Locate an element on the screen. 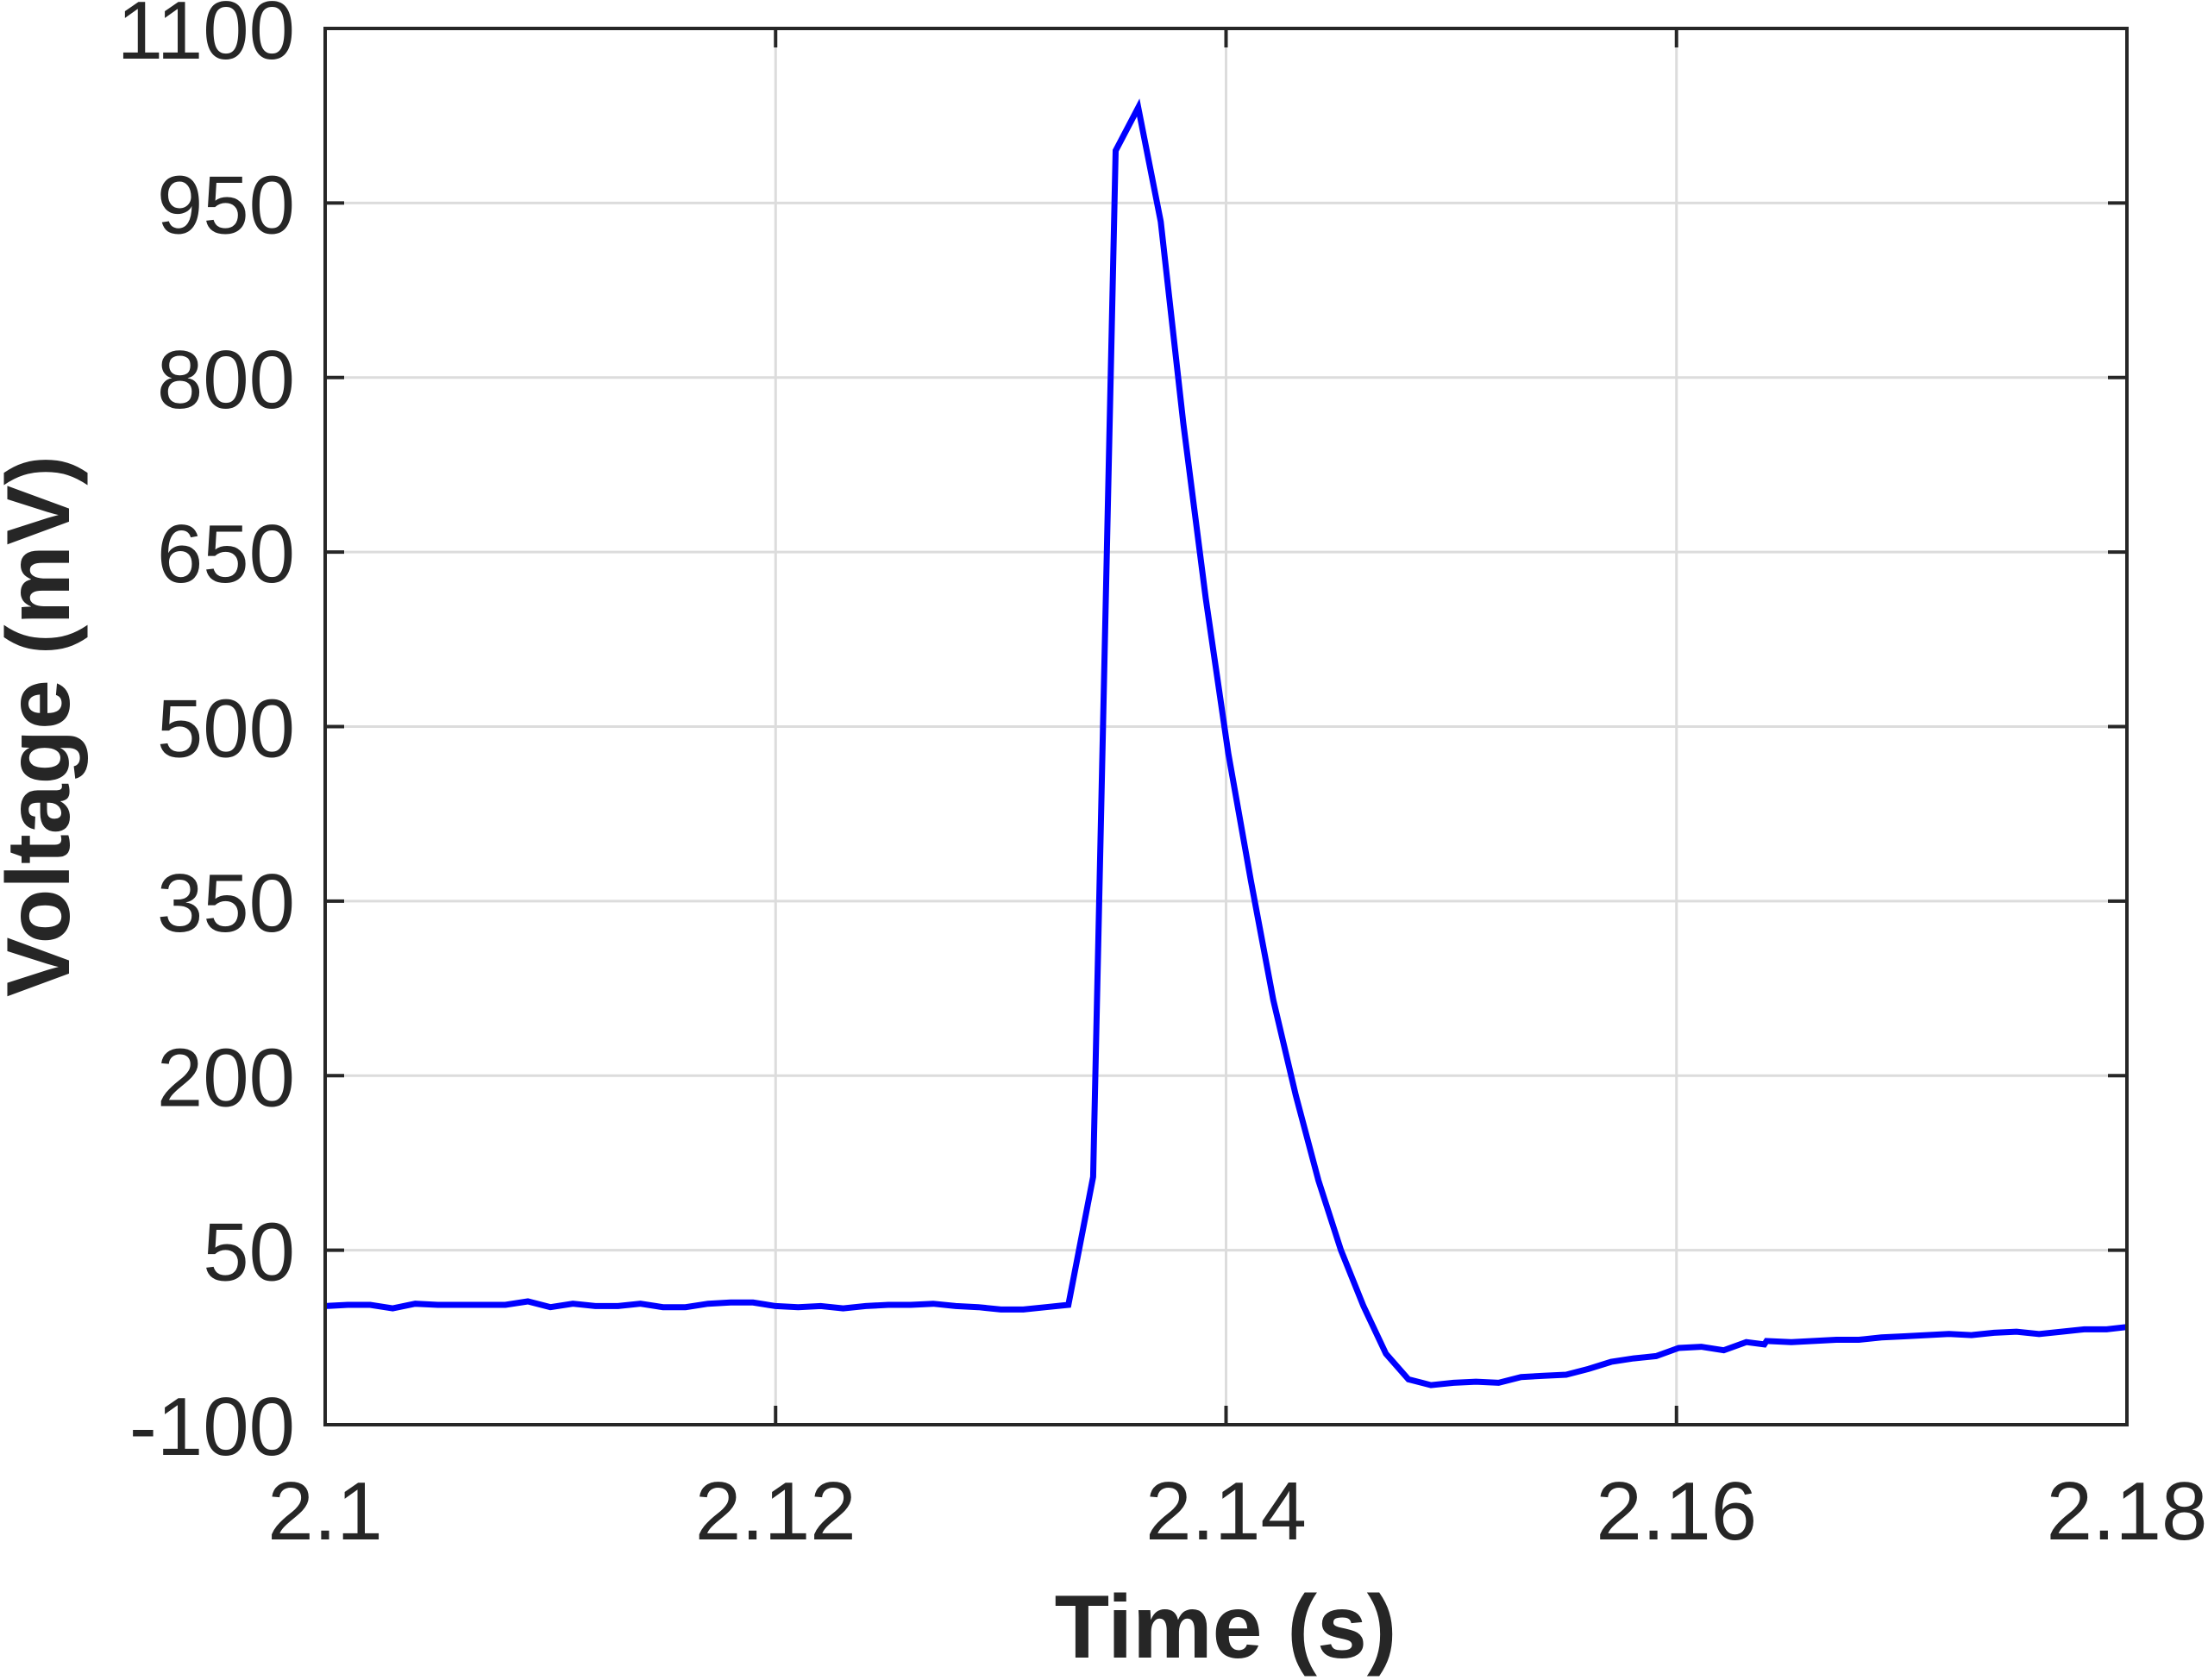  y-tick-label: 950 is located at coordinates (226, 205).